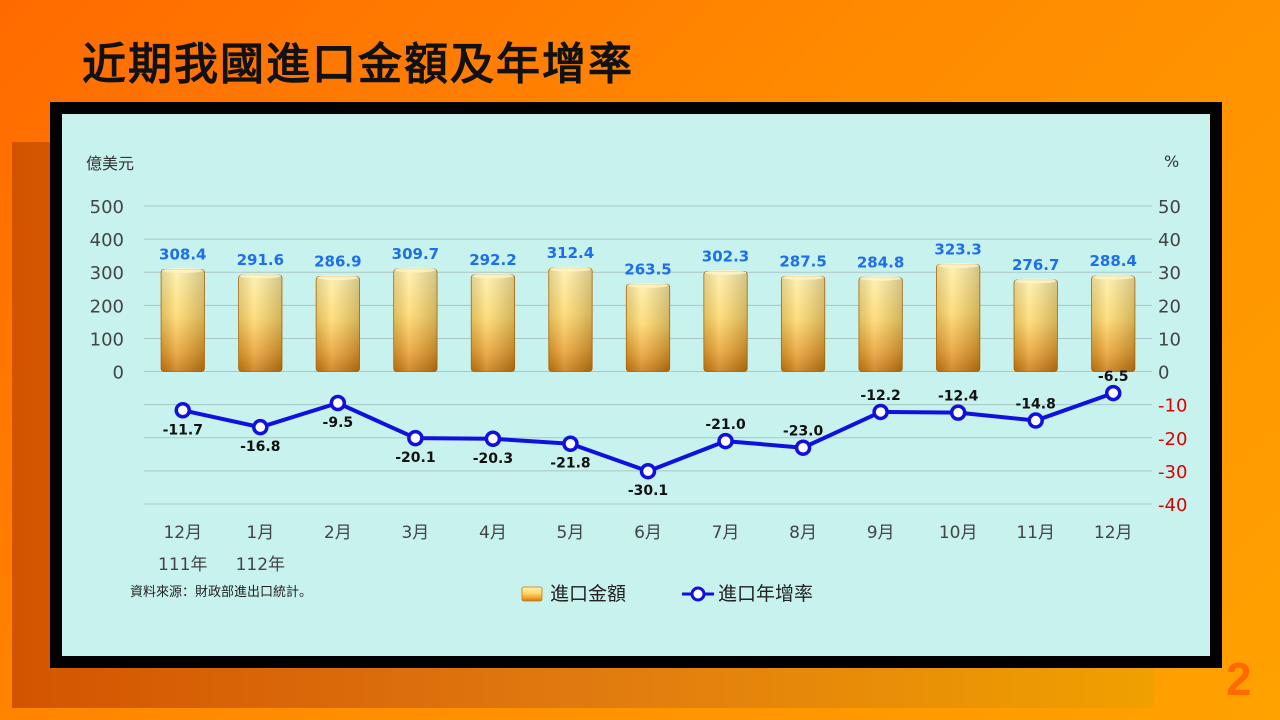  I want to click on category-label: 2月, so click(338, 533).